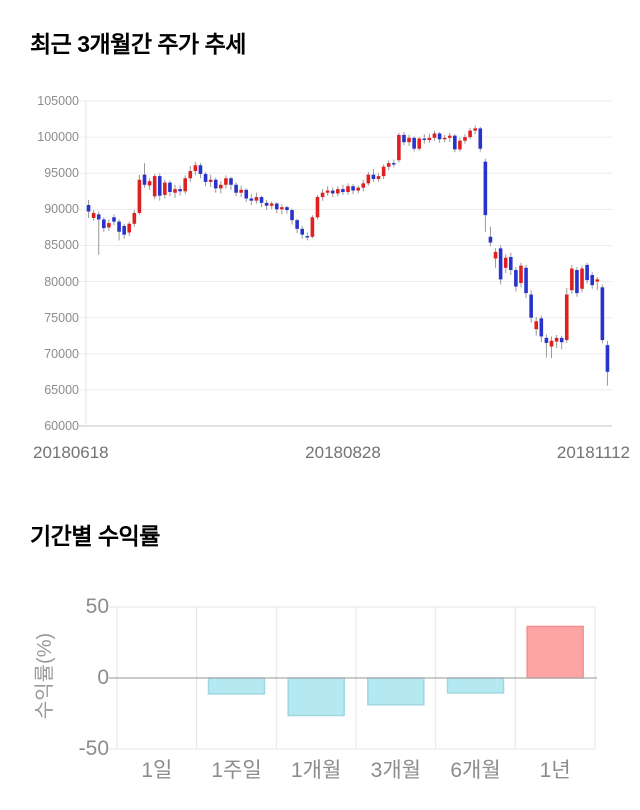 This screenshot has height=810, width=640. I want to click on returns-category-label: 1년, so click(555, 770).